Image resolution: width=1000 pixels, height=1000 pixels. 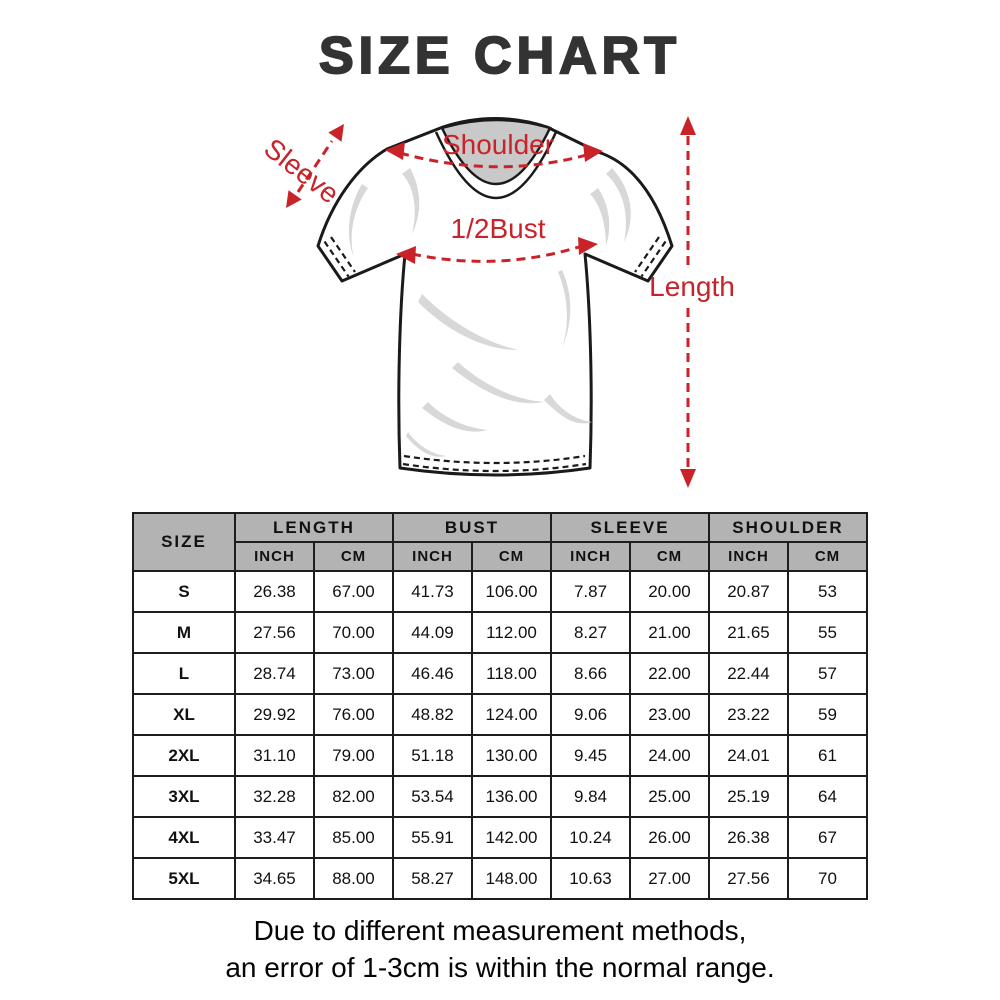 I want to click on size-cell: 2XL, so click(x=183, y=755).